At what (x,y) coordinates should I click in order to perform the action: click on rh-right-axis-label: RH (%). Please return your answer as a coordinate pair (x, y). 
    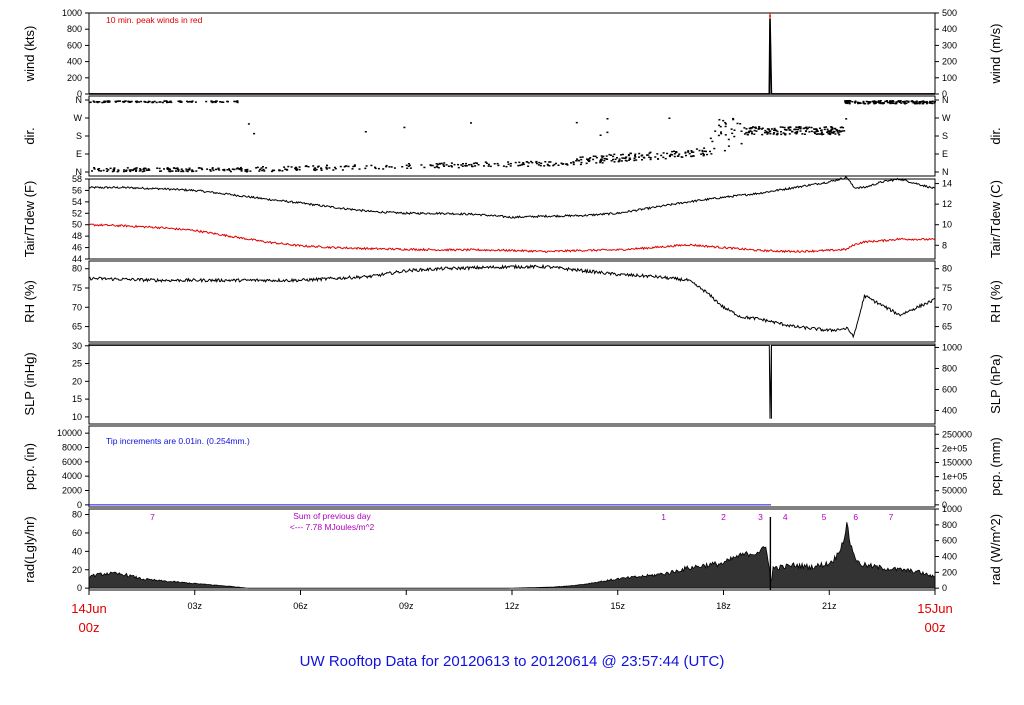
    Looking at the image, I should click on (995, 301).